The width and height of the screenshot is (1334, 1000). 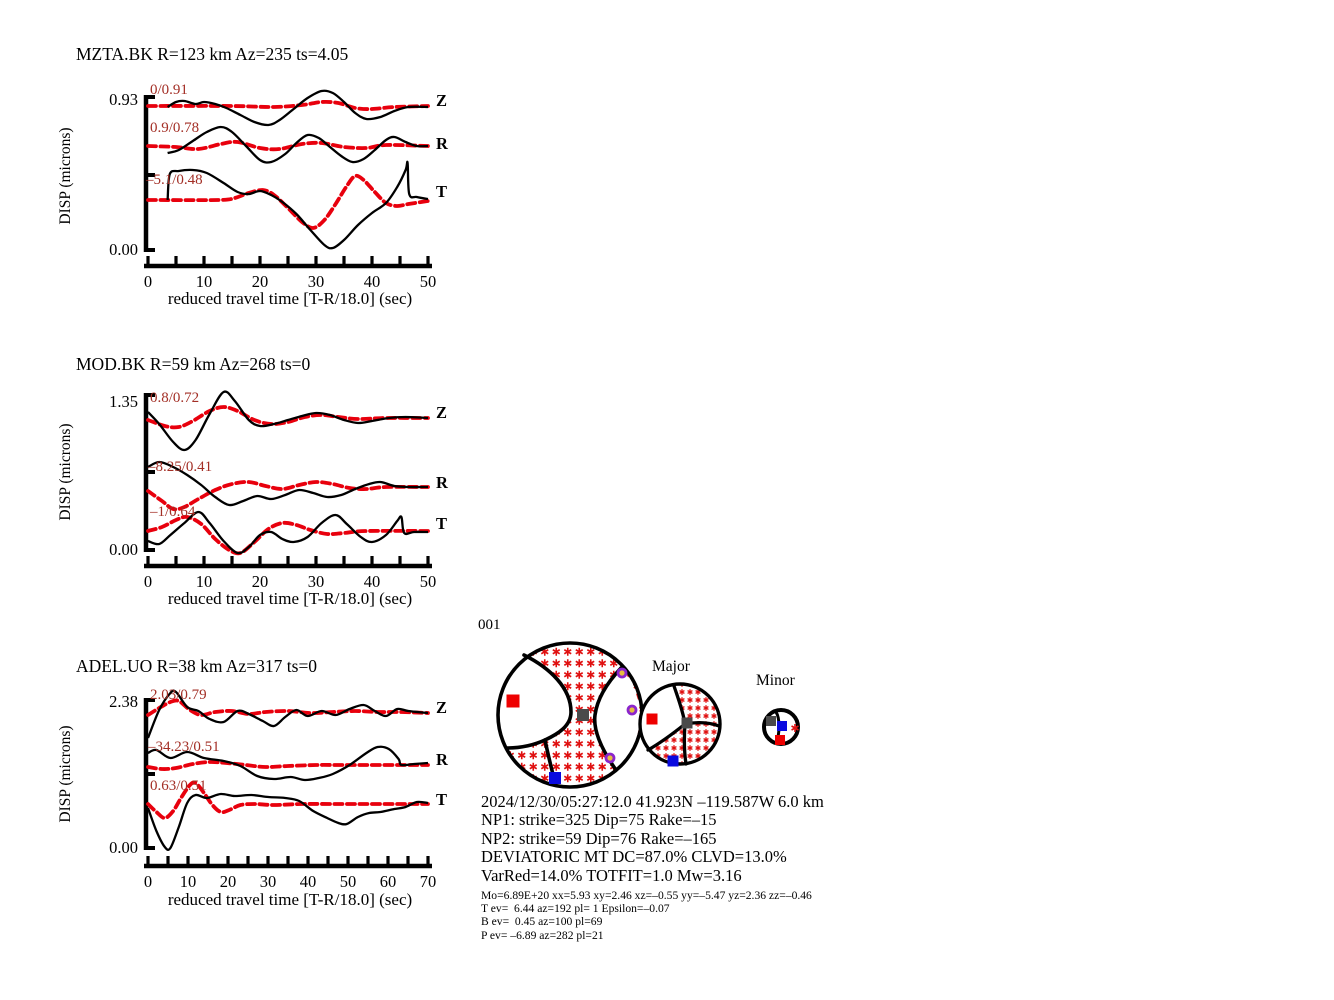 What do you see at coordinates (290, 298) in the screenshot?
I see `x-axis-label-1: reduced travel time [T-R/18.0] (sec)` at bounding box center [290, 298].